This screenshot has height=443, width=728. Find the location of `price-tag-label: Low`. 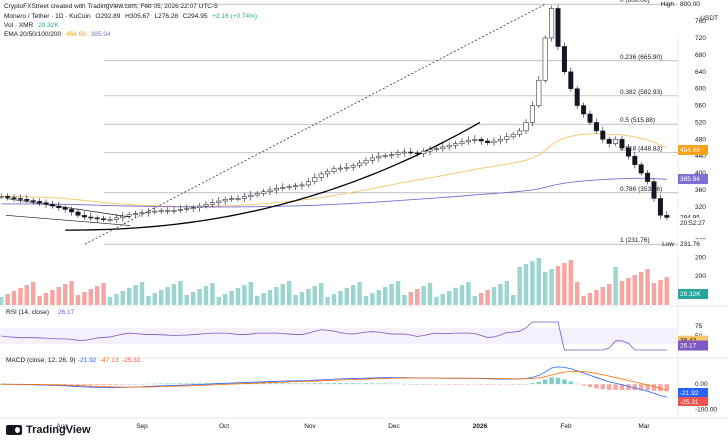

price-tag-label: Low is located at coordinates (668, 244).